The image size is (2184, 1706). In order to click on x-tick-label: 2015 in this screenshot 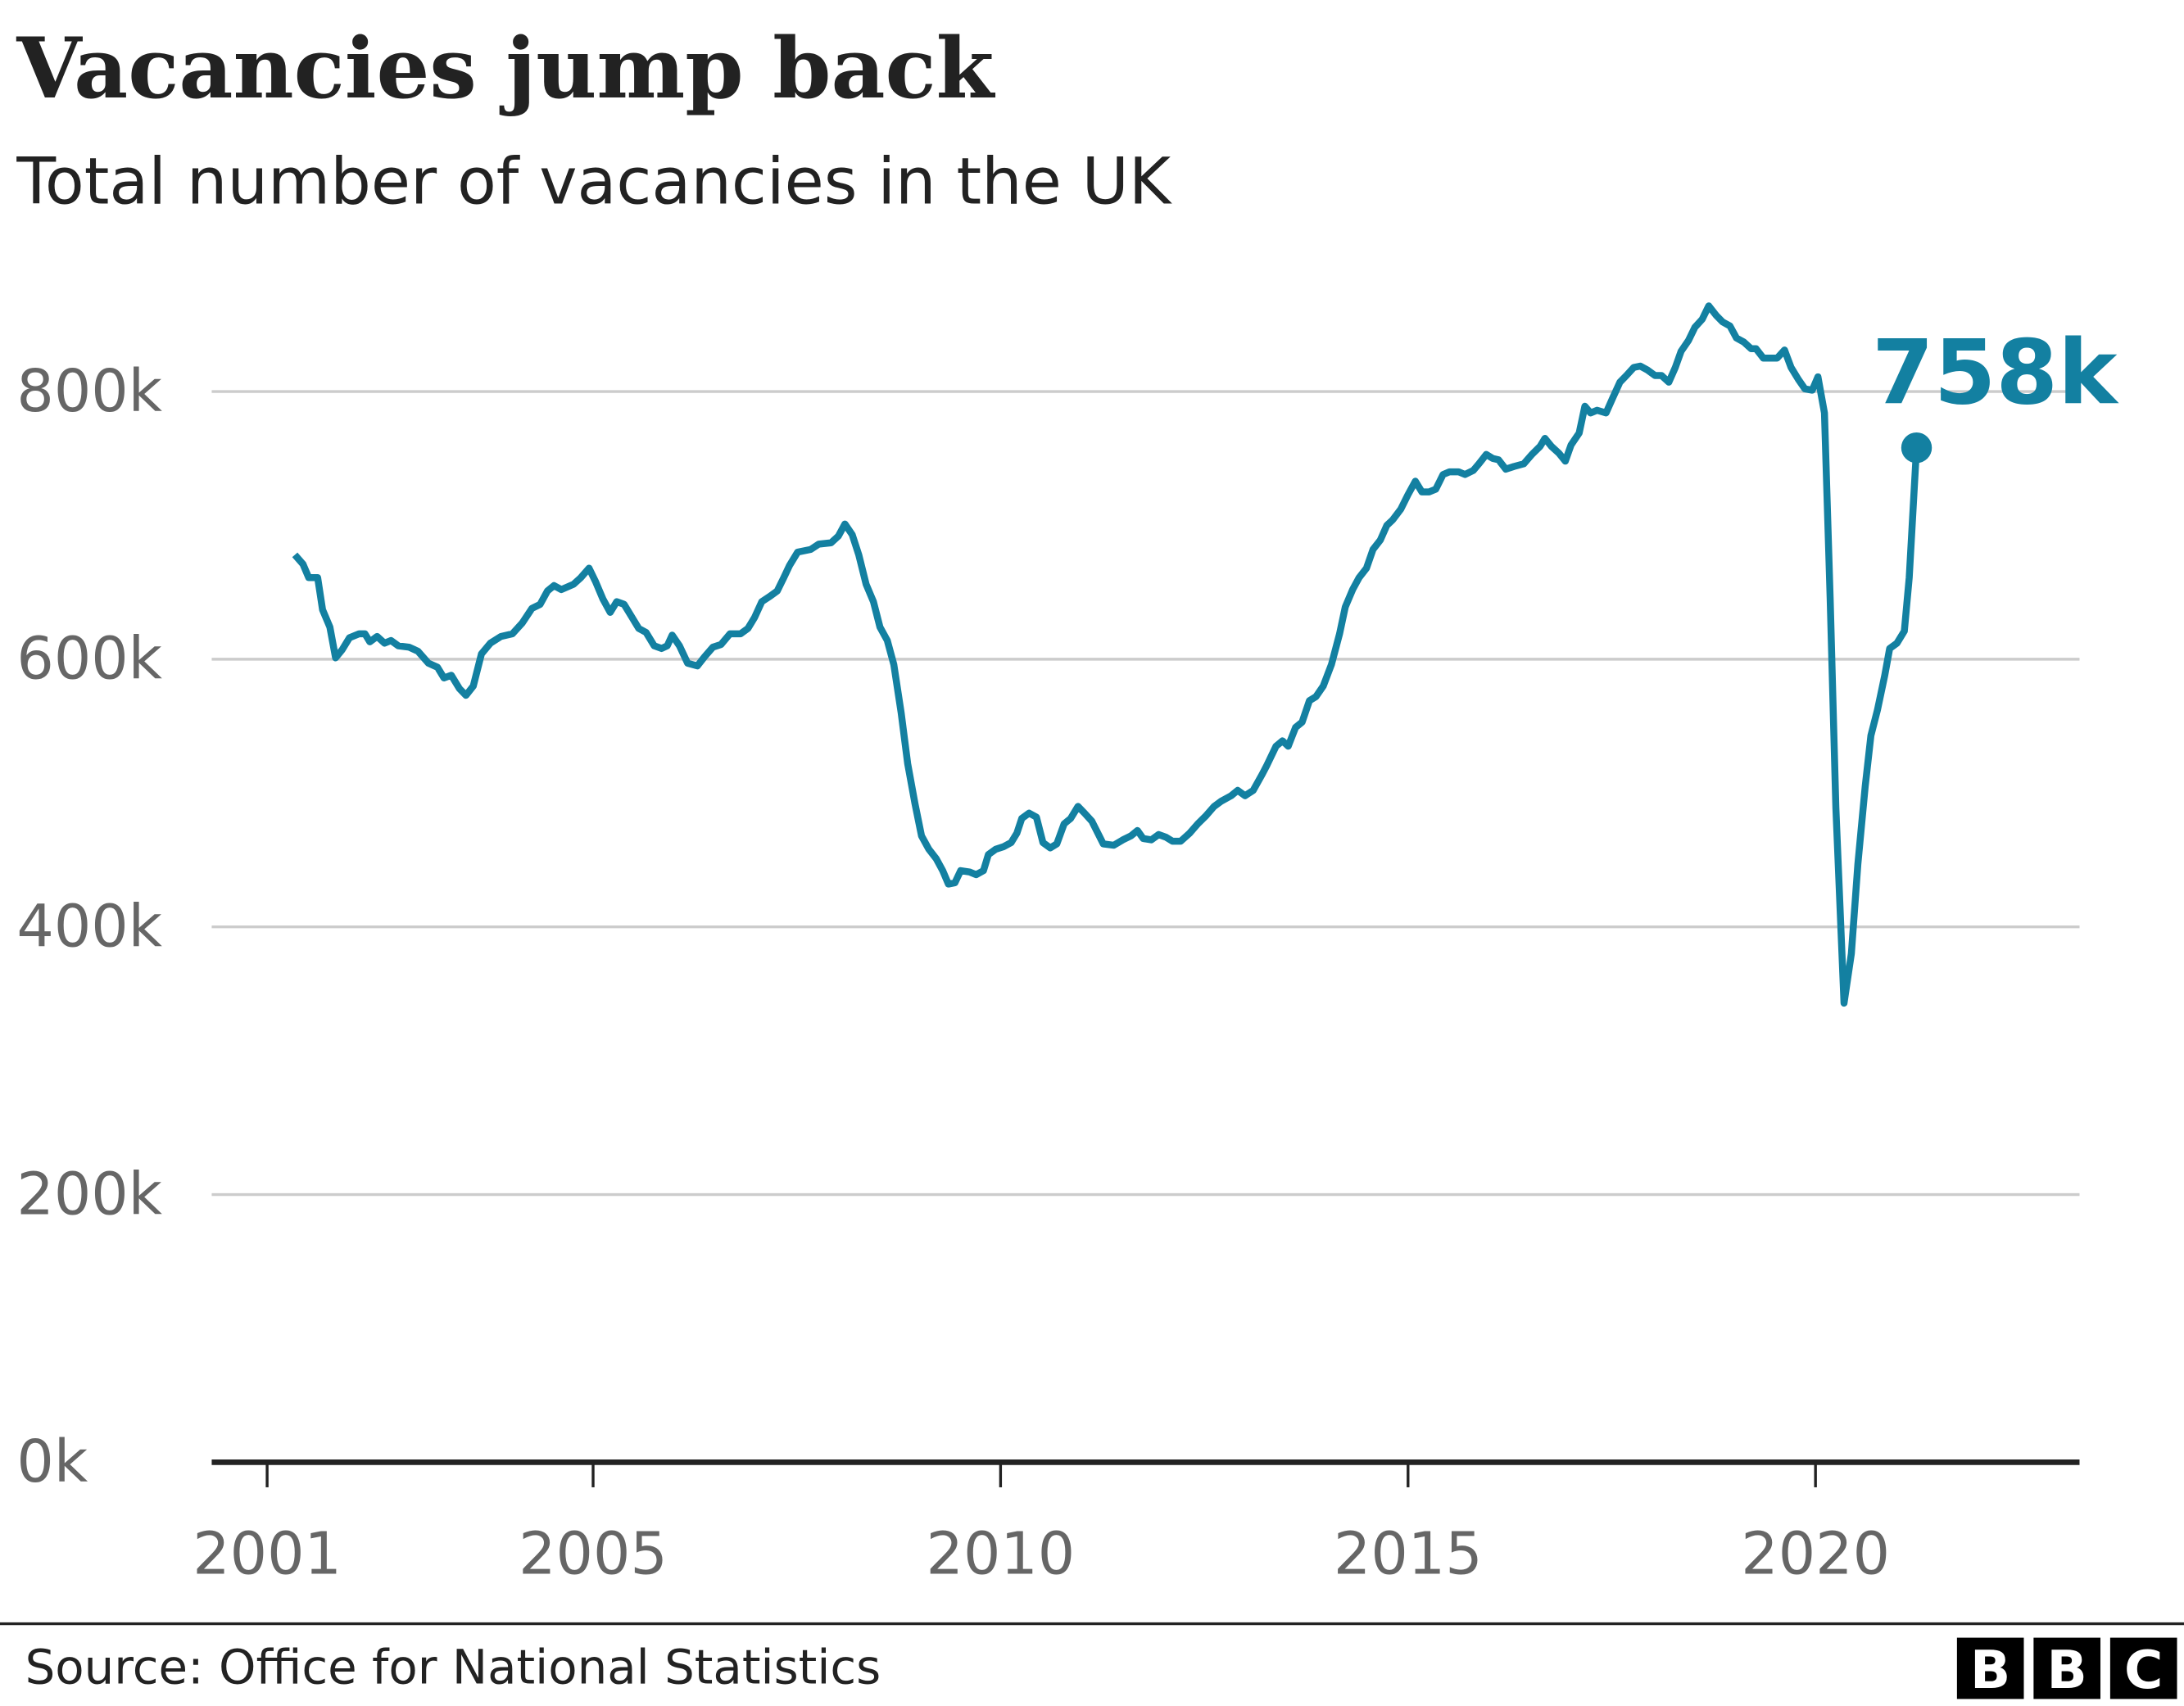, I will do `click(1408, 1553)`.